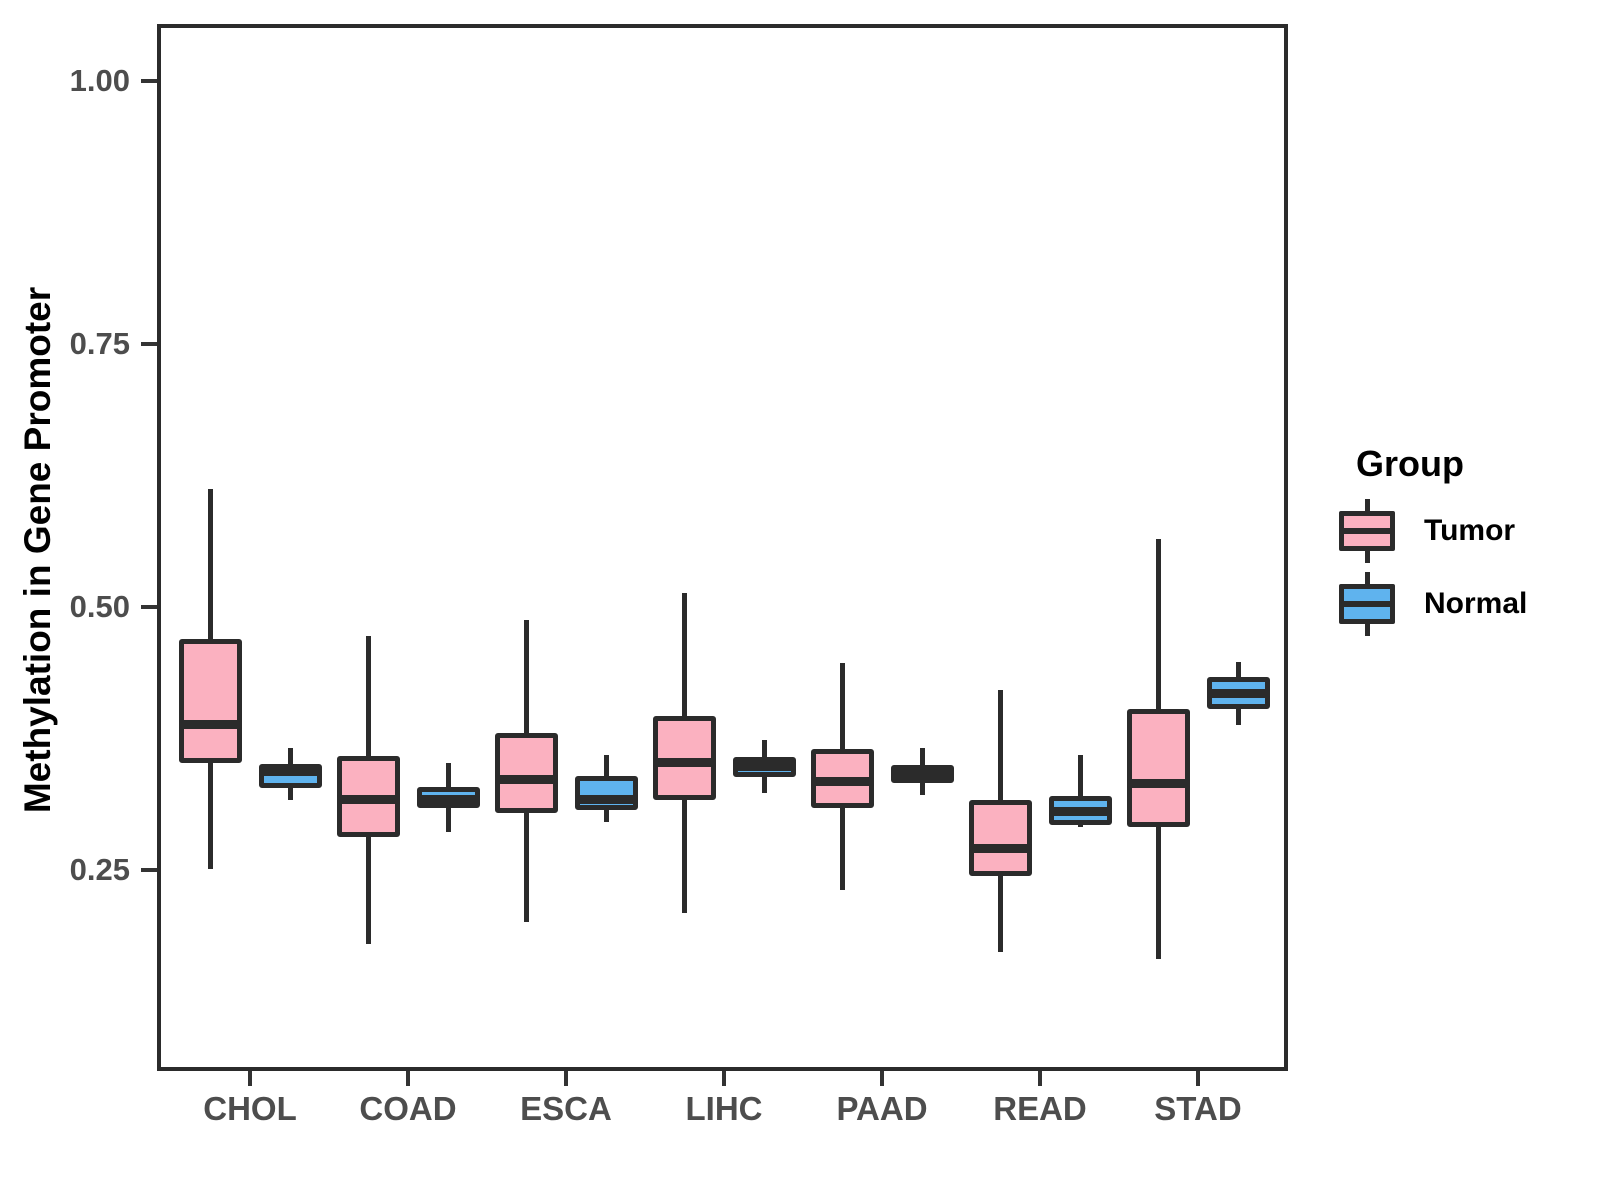 The width and height of the screenshot is (1600, 1200). What do you see at coordinates (1198, 1108) in the screenshot?
I see `x-tick-label: STAD` at bounding box center [1198, 1108].